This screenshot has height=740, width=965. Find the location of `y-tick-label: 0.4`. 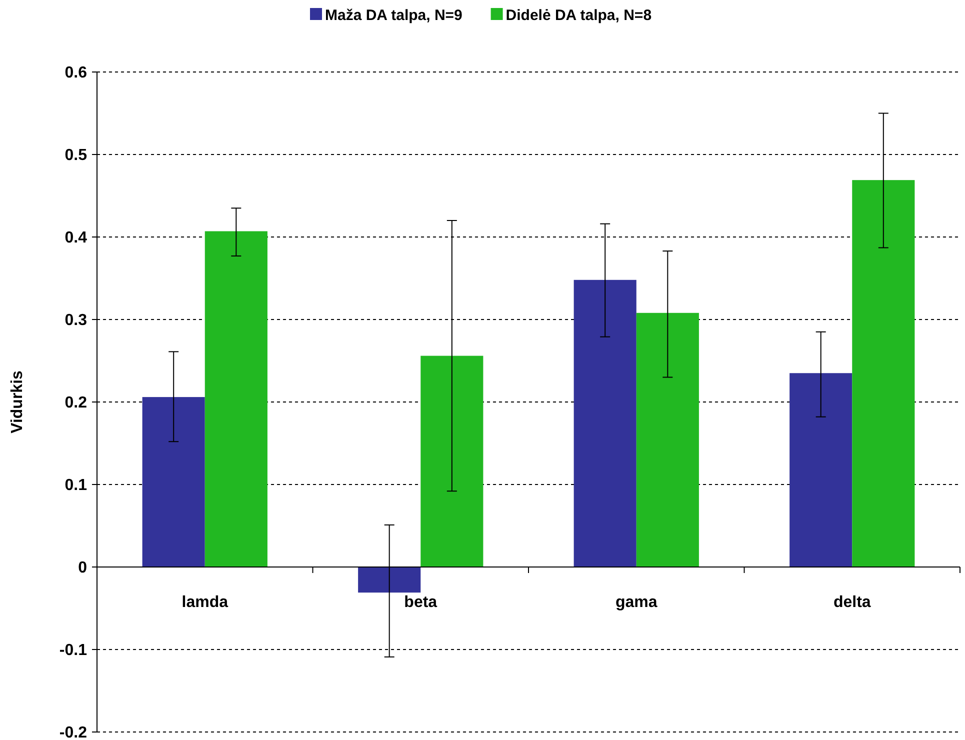

y-tick-label: 0.4 is located at coordinates (76, 238).